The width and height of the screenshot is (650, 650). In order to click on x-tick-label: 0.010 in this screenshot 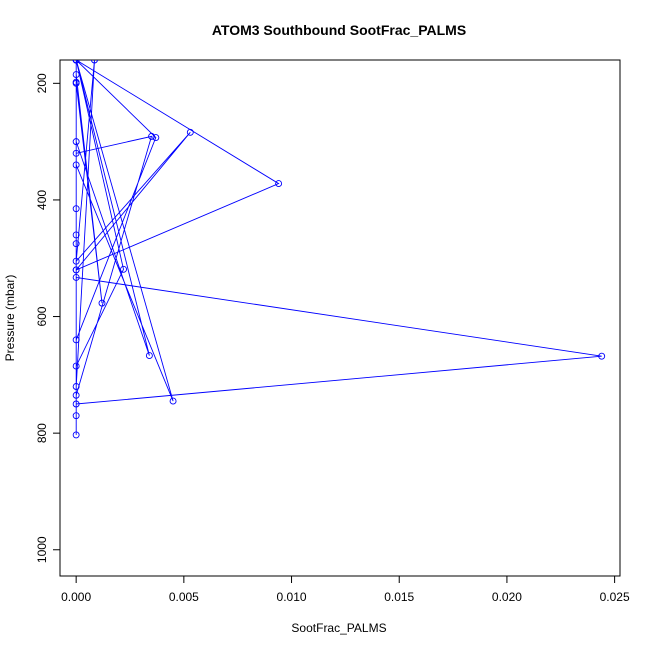, I will do `click(292, 597)`.